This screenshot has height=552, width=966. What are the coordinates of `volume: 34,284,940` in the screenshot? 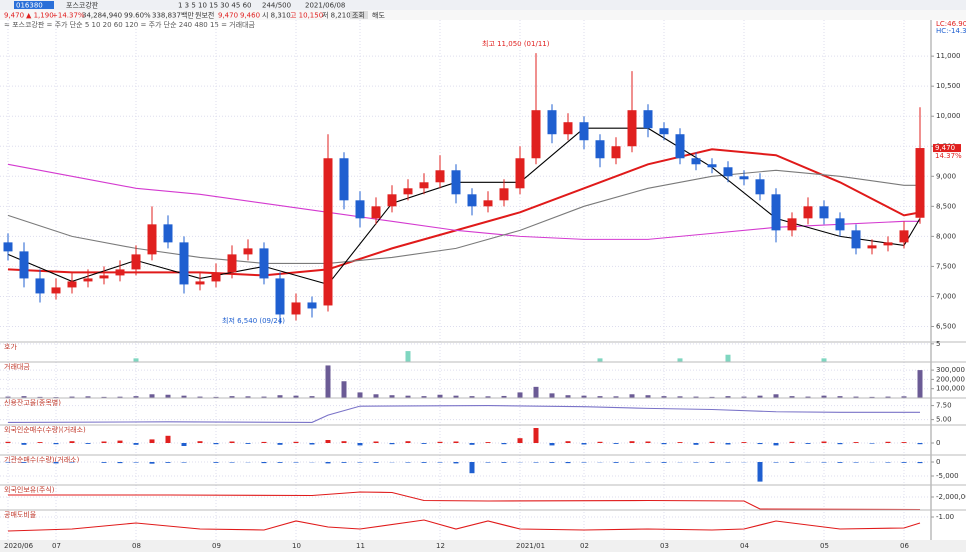 It's located at (102, 16).